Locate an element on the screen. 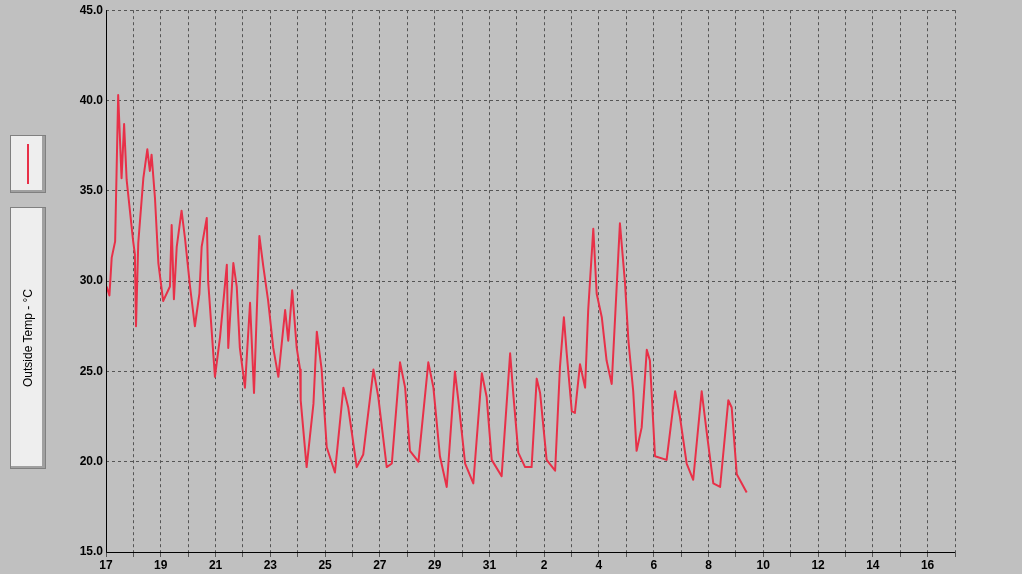 This screenshot has height=574, width=1022. text: Outside Temp - °C is located at coordinates (28, 338).